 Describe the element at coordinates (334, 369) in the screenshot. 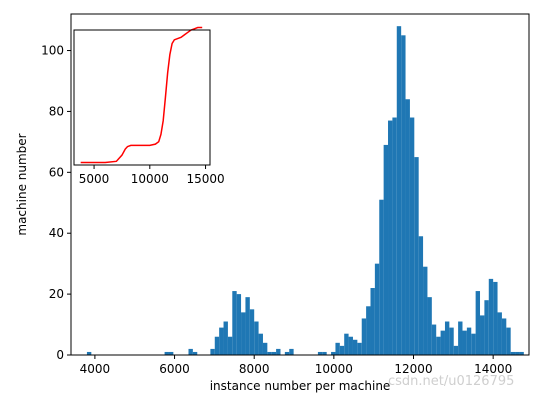

I see `x-tick-label: 10000` at that location.